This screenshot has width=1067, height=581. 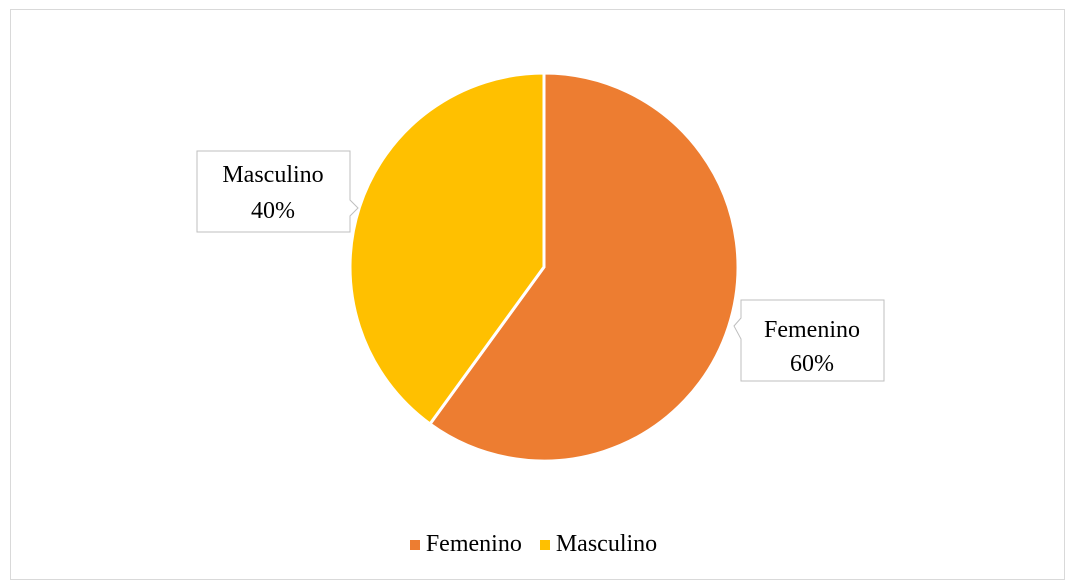 I want to click on pie-slice-masculino, so click(x=447, y=248).